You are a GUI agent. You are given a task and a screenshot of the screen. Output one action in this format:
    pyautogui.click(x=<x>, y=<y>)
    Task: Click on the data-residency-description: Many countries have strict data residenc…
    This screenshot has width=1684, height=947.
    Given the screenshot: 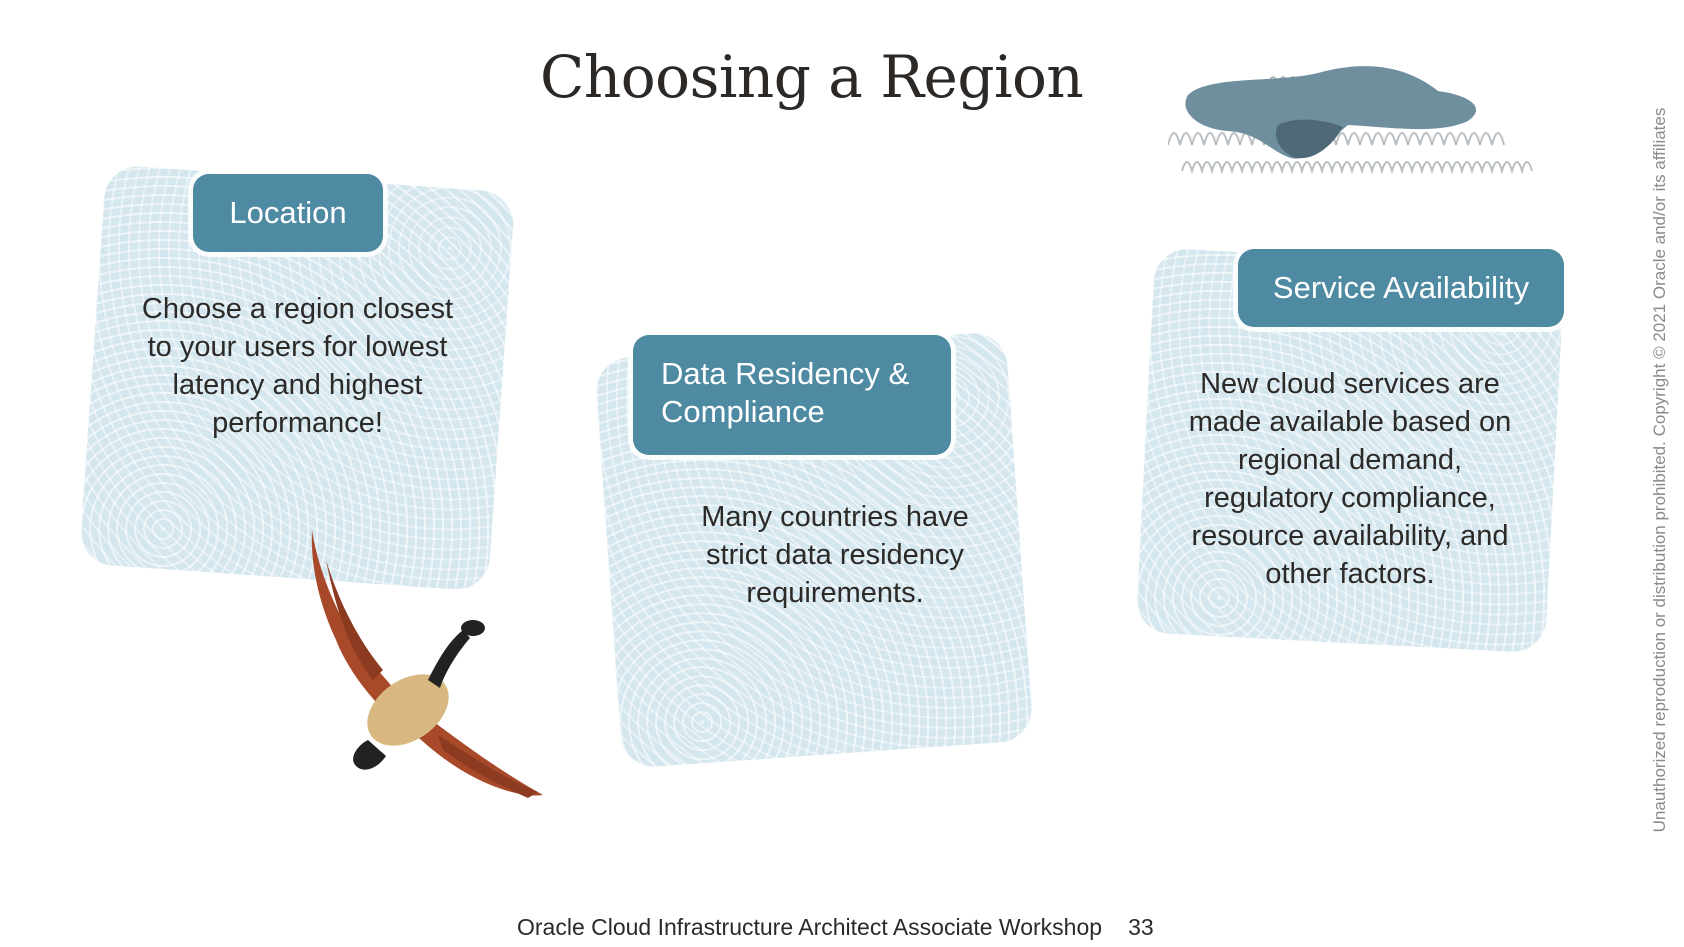 What is the action you would take?
    pyautogui.click(x=835, y=555)
    